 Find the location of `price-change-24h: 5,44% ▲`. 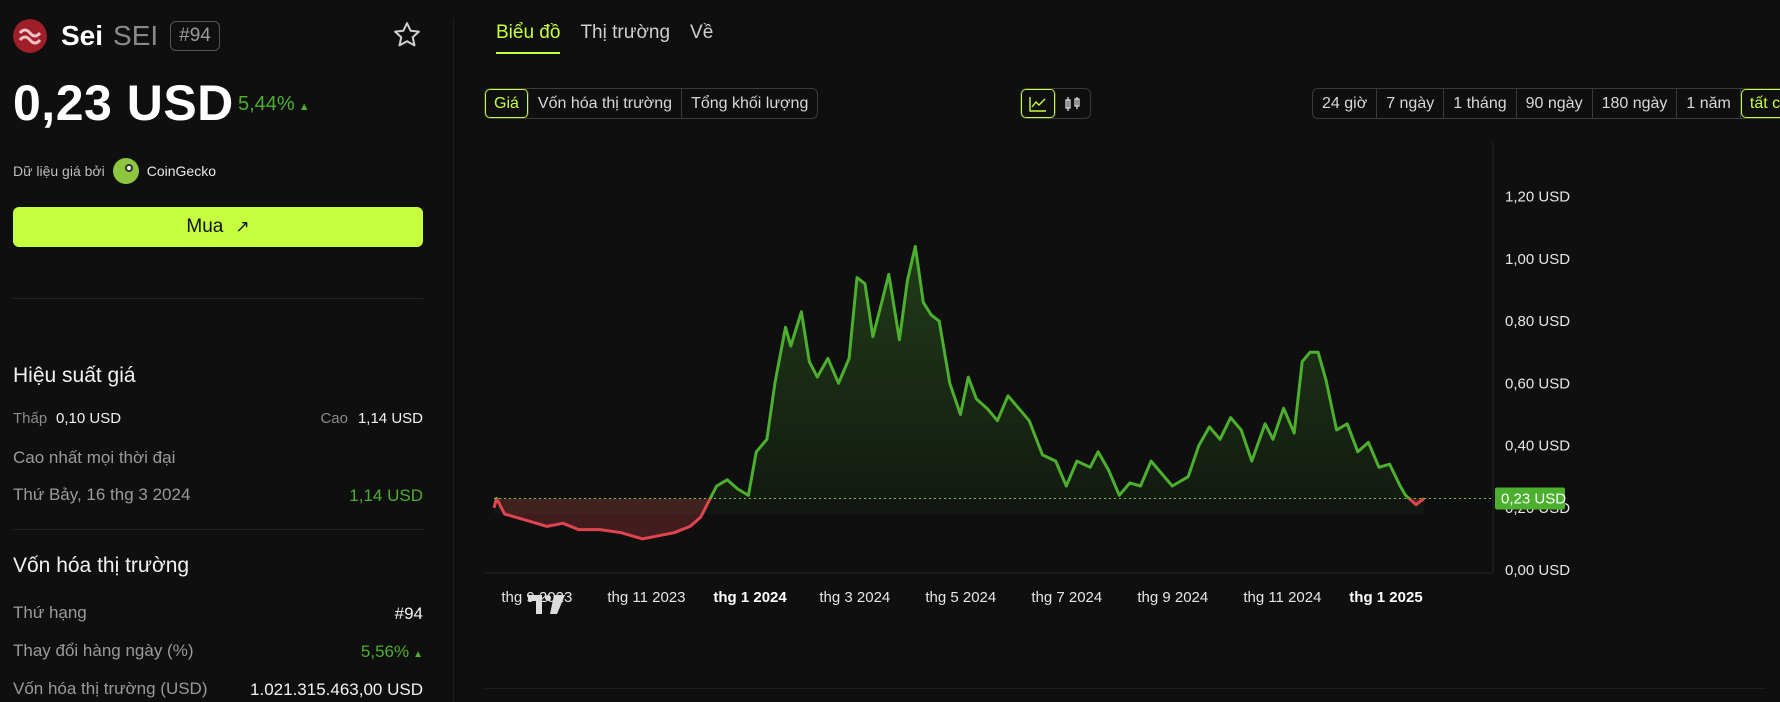

price-change-24h: 5,44% ▲ is located at coordinates (274, 104).